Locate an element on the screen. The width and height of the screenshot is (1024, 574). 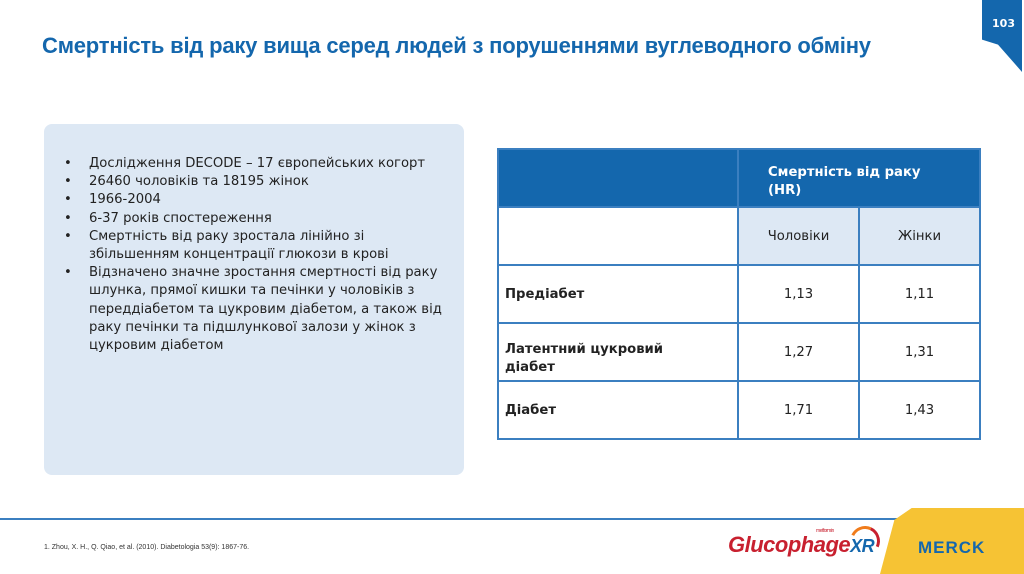
bullet-item: 26460 чоловіків та 18195 жінок is located at coordinates (257, 182).